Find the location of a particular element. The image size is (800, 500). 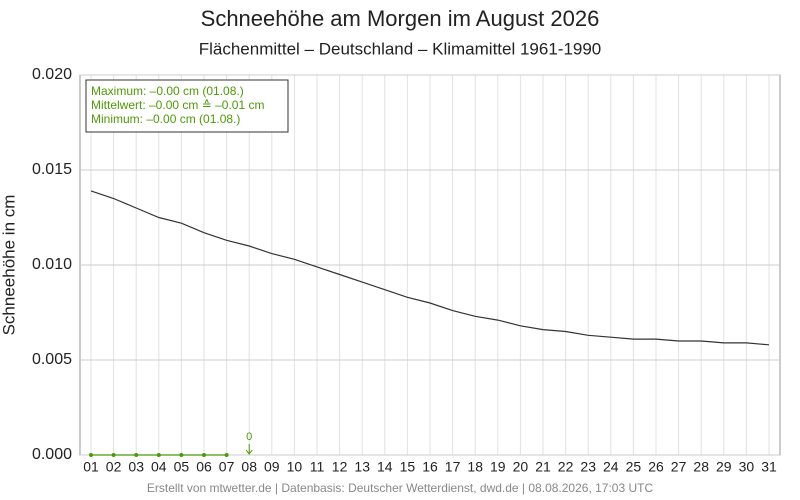

y-tick-label: 0.010 is located at coordinates (52, 264).